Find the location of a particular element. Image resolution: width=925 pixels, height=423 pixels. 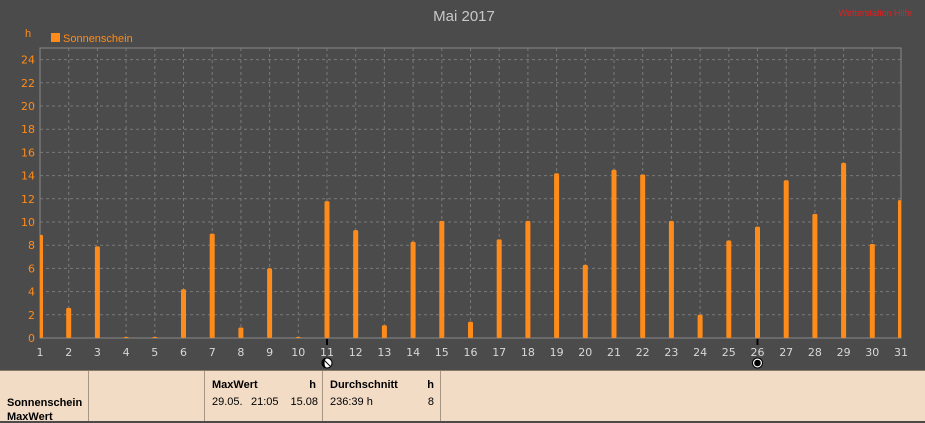

new-moon-icon is located at coordinates (757, 363).